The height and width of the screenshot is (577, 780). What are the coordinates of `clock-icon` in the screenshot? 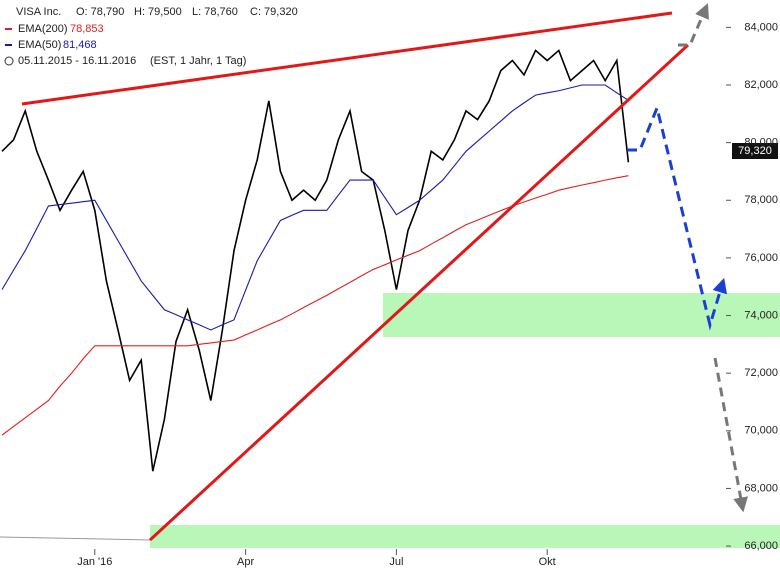 It's located at (9, 61).